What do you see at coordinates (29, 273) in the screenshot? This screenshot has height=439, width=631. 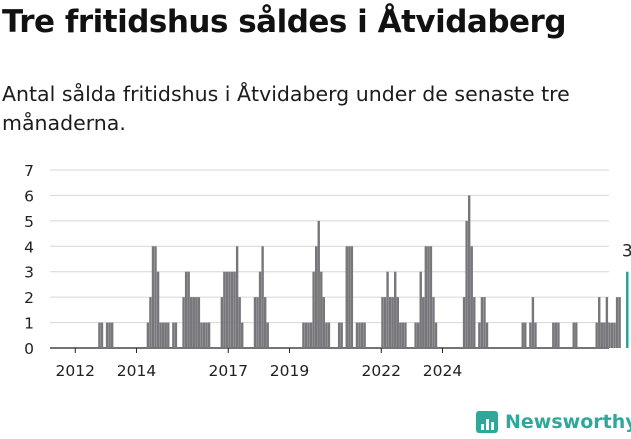 I see `y-tick-label: 3` at bounding box center [29, 273].